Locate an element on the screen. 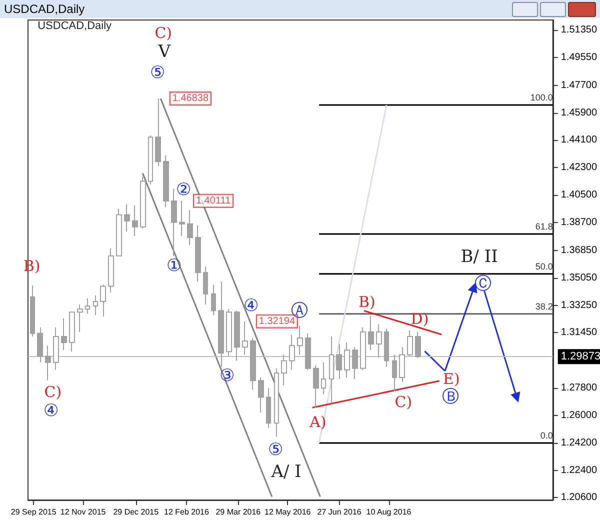  x-tick-label: 29 Mar 2016 is located at coordinates (239, 512).